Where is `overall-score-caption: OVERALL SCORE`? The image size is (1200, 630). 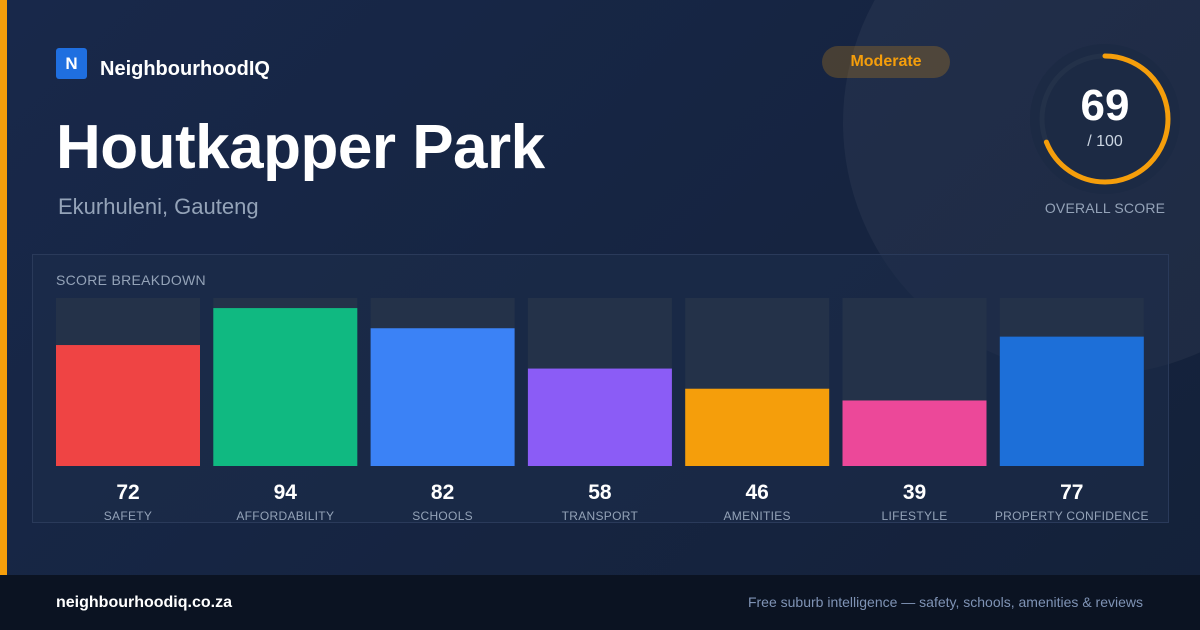 overall-score-caption: OVERALL SCORE is located at coordinates (1105, 208).